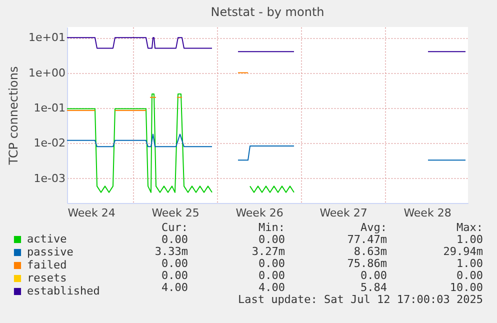 The image size is (497, 323). Describe the element at coordinates (428, 213) in the screenshot. I see `x-tick-label: Week 28` at that location.